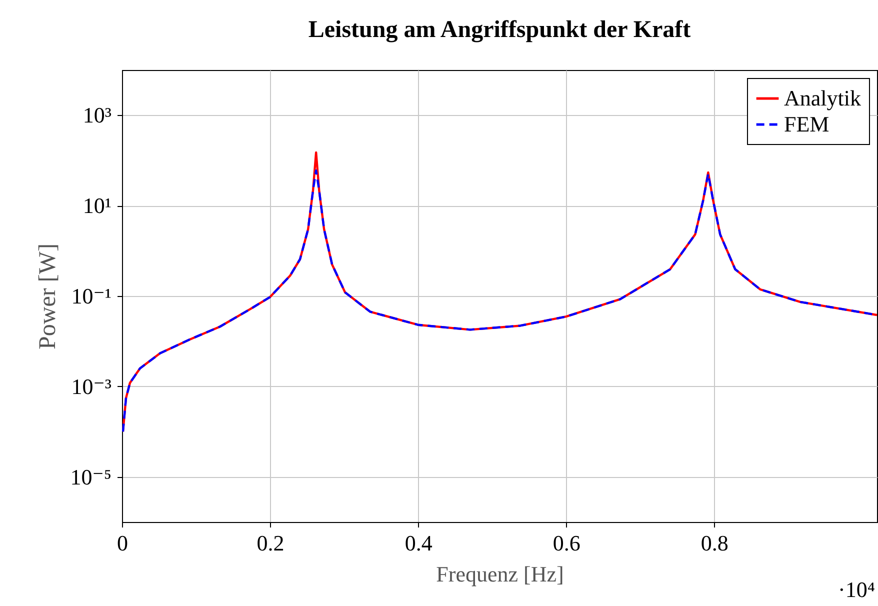 This screenshot has width=878, height=606. What do you see at coordinates (122, 543) in the screenshot?
I see `x-tick-label: 0` at bounding box center [122, 543].